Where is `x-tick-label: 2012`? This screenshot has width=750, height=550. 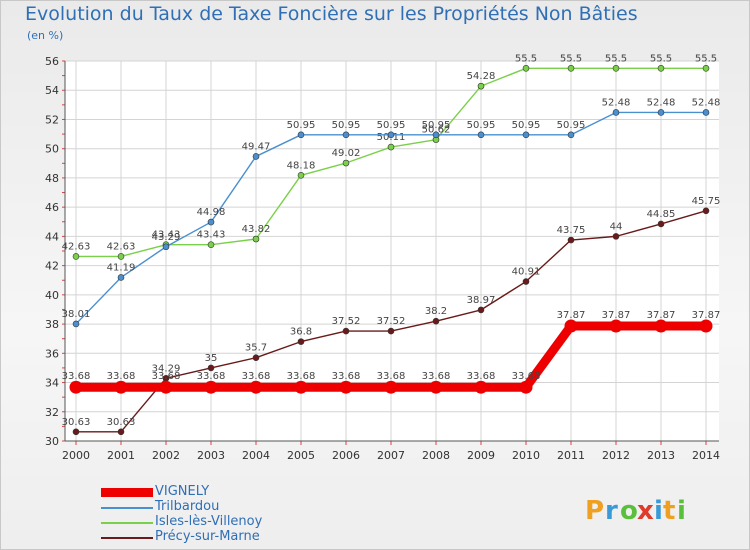
x-tick-label: 2012 is located at coordinates (616, 455).